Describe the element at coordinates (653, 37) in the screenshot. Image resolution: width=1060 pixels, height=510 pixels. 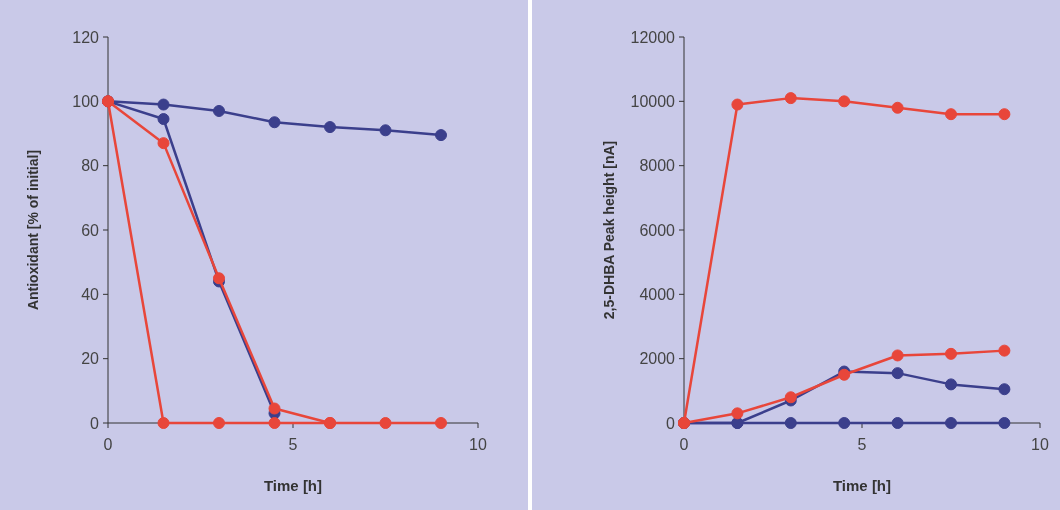
I see `y-tick-label: 12000` at that location.